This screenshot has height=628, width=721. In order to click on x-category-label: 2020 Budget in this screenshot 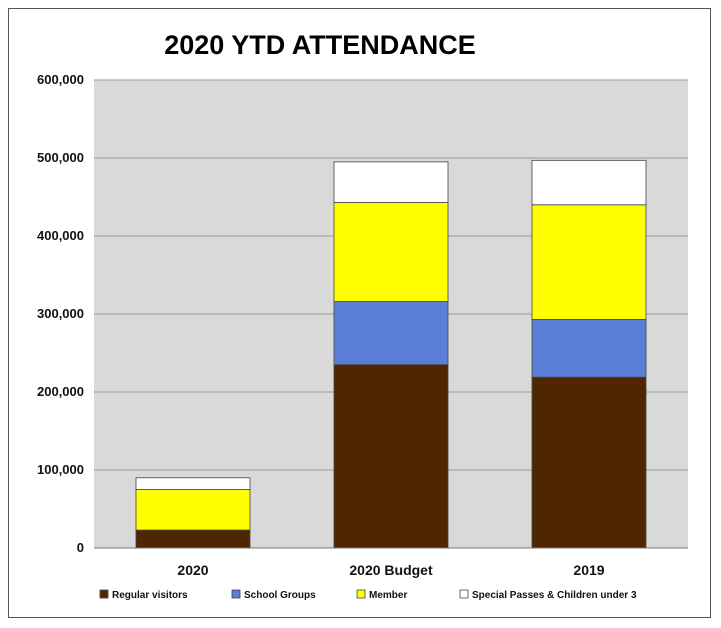, I will do `click(391, 570)`.